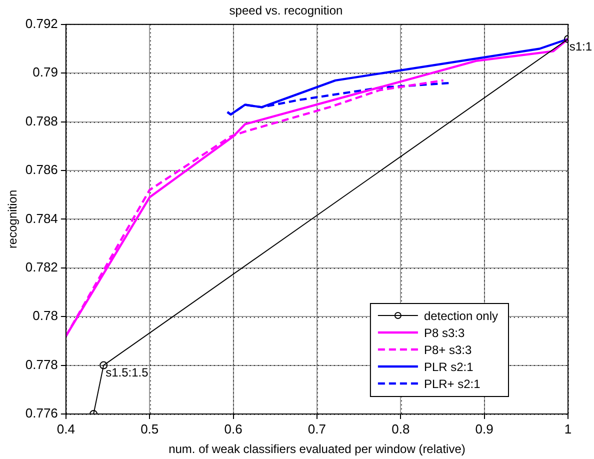 This screenshot has width=594, height=459. What do you see at coordinates (444, 333) in the screenshot?
I see `legend-label: P8 s3:3` at bounding box center [444, 333].